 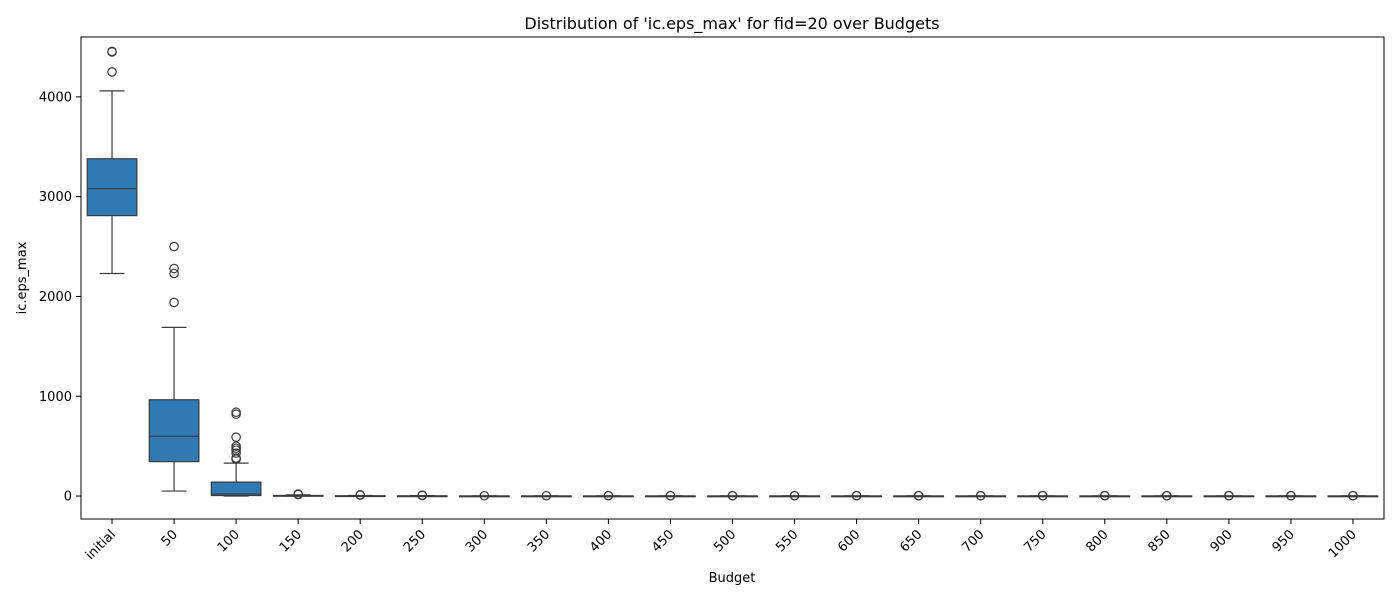 What do you see at coordinates (787, 541) in the screenshot?
I see `x-tick-label: 550` at bounding box center [787, 541].